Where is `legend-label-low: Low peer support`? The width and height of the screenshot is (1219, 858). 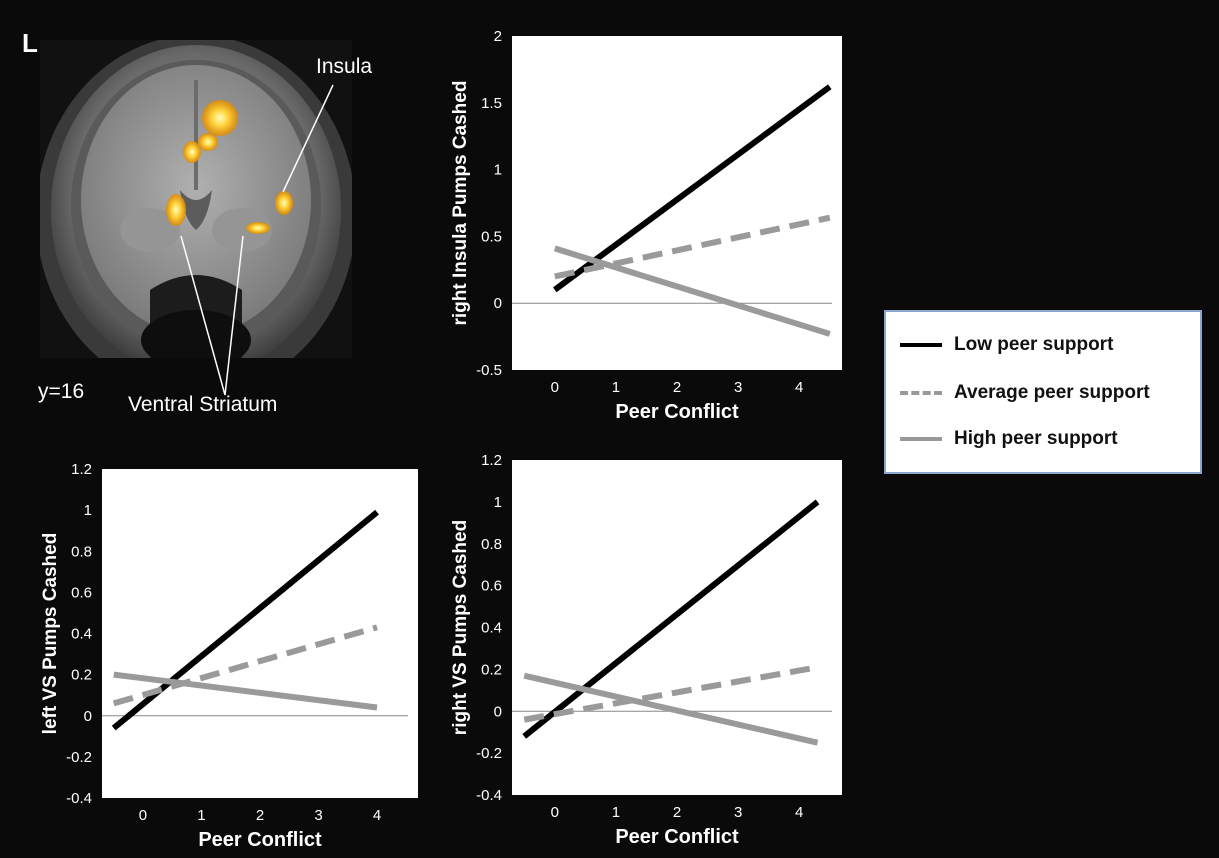 legend-label-low: Low peer support is located at coordinates (1034, 344).